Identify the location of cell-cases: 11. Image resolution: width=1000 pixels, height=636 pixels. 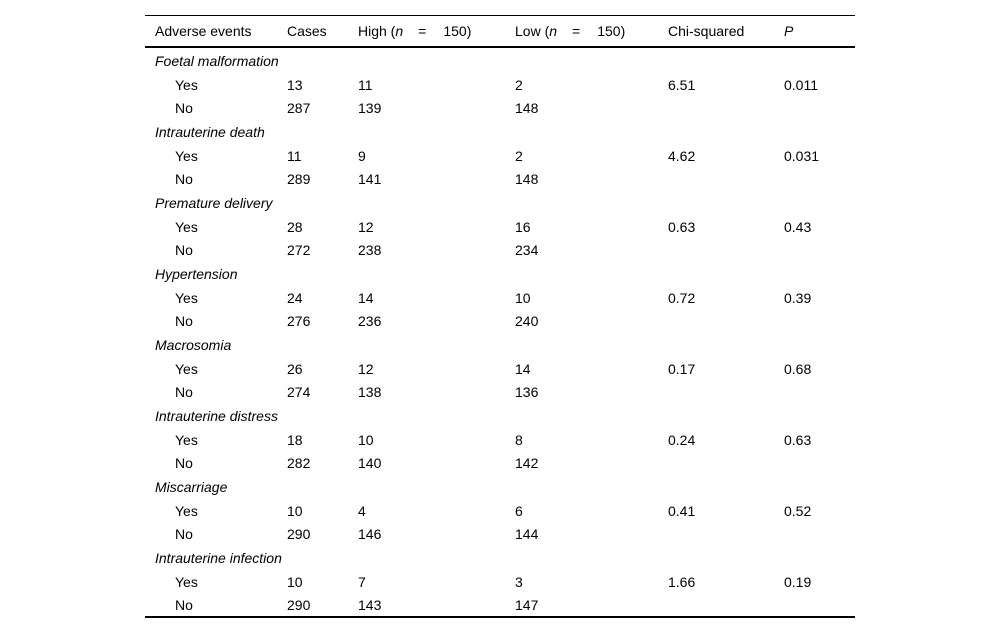
(294, 155).